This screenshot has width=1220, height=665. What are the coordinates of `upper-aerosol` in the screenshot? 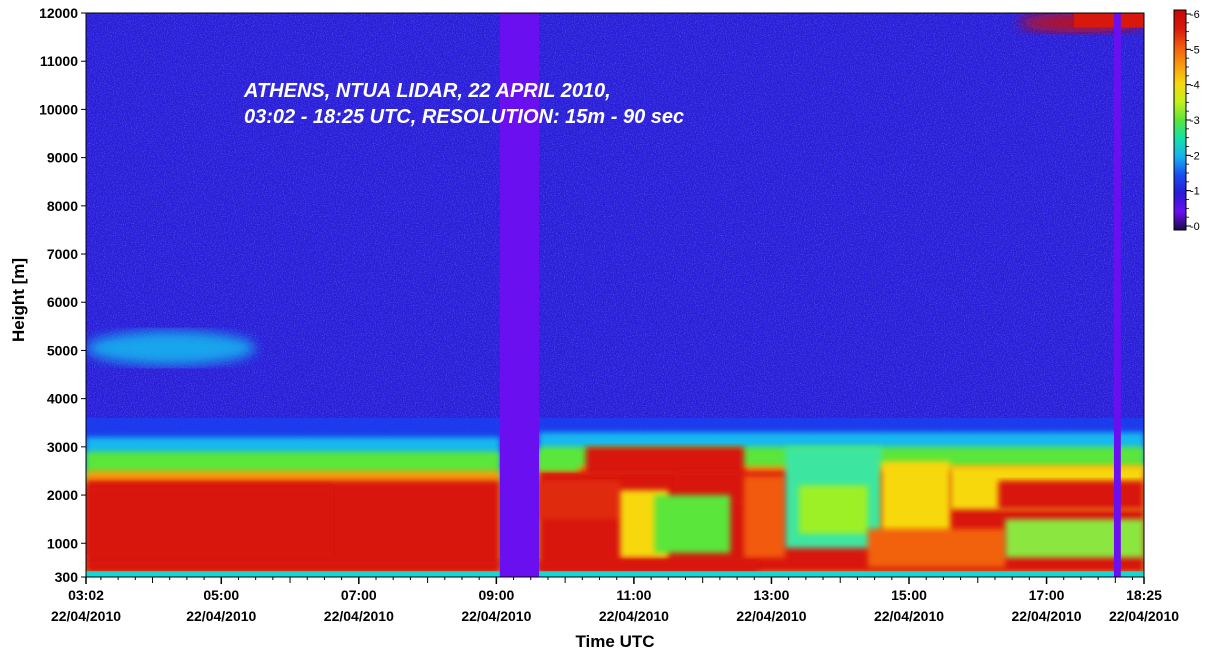 It's located at (171, 348).